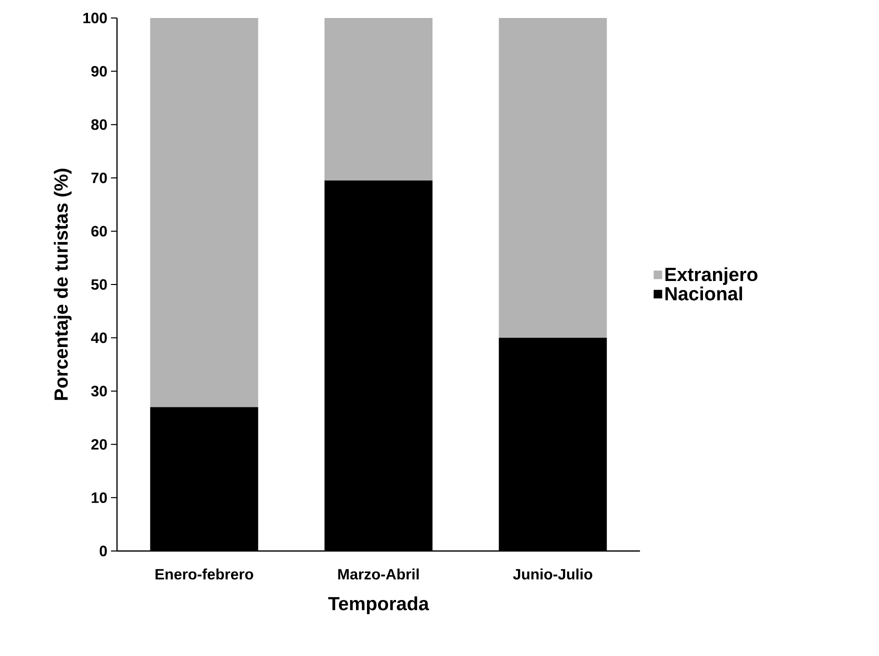  I want to click on x-axis-title: Temporada, so click(379, 605).